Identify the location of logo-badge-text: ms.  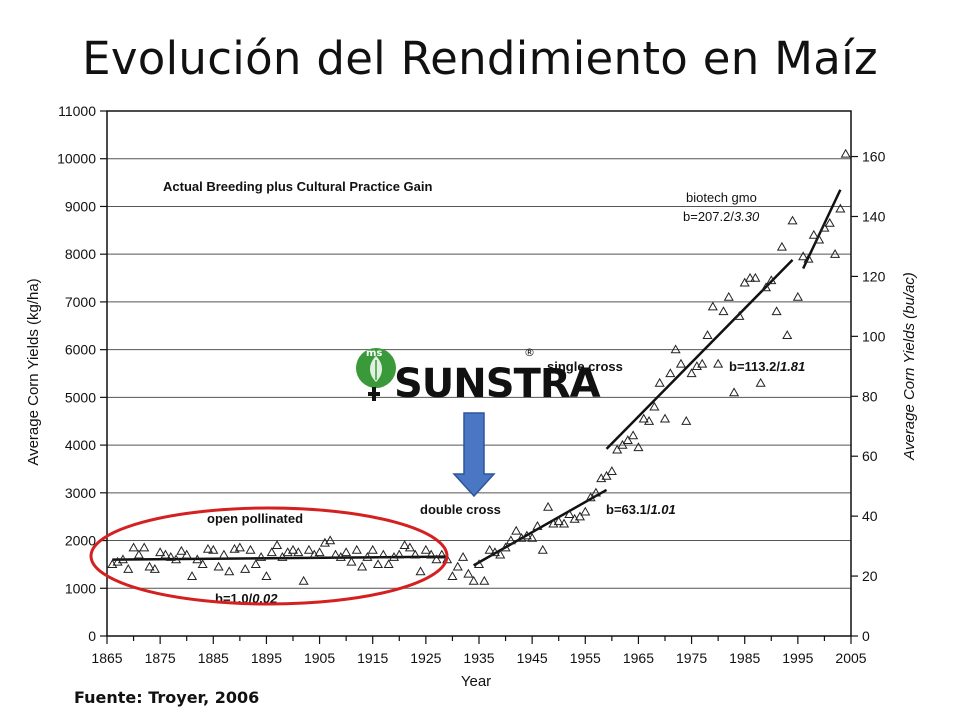
(374, 353).